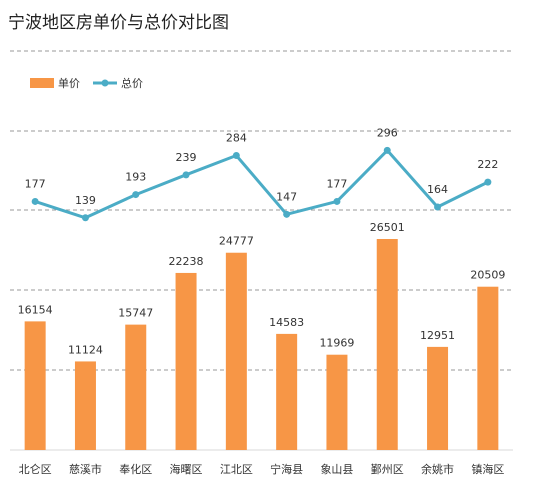  Describe the element at coordinates (286, 322) in the screenshot. I see `bar-data-label: 14583` at that location.